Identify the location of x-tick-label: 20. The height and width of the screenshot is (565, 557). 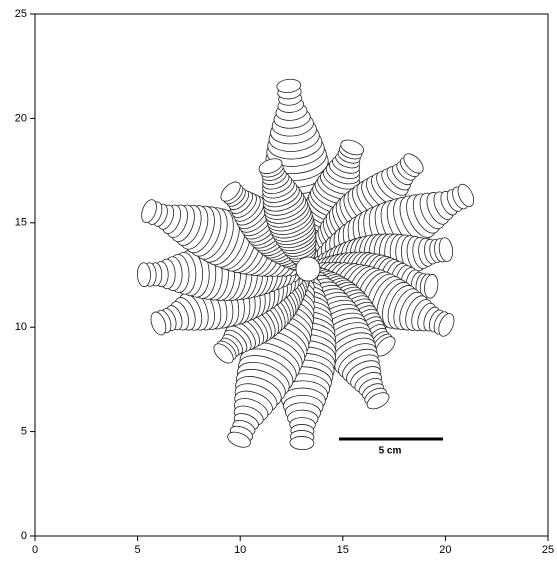
(445, 550).